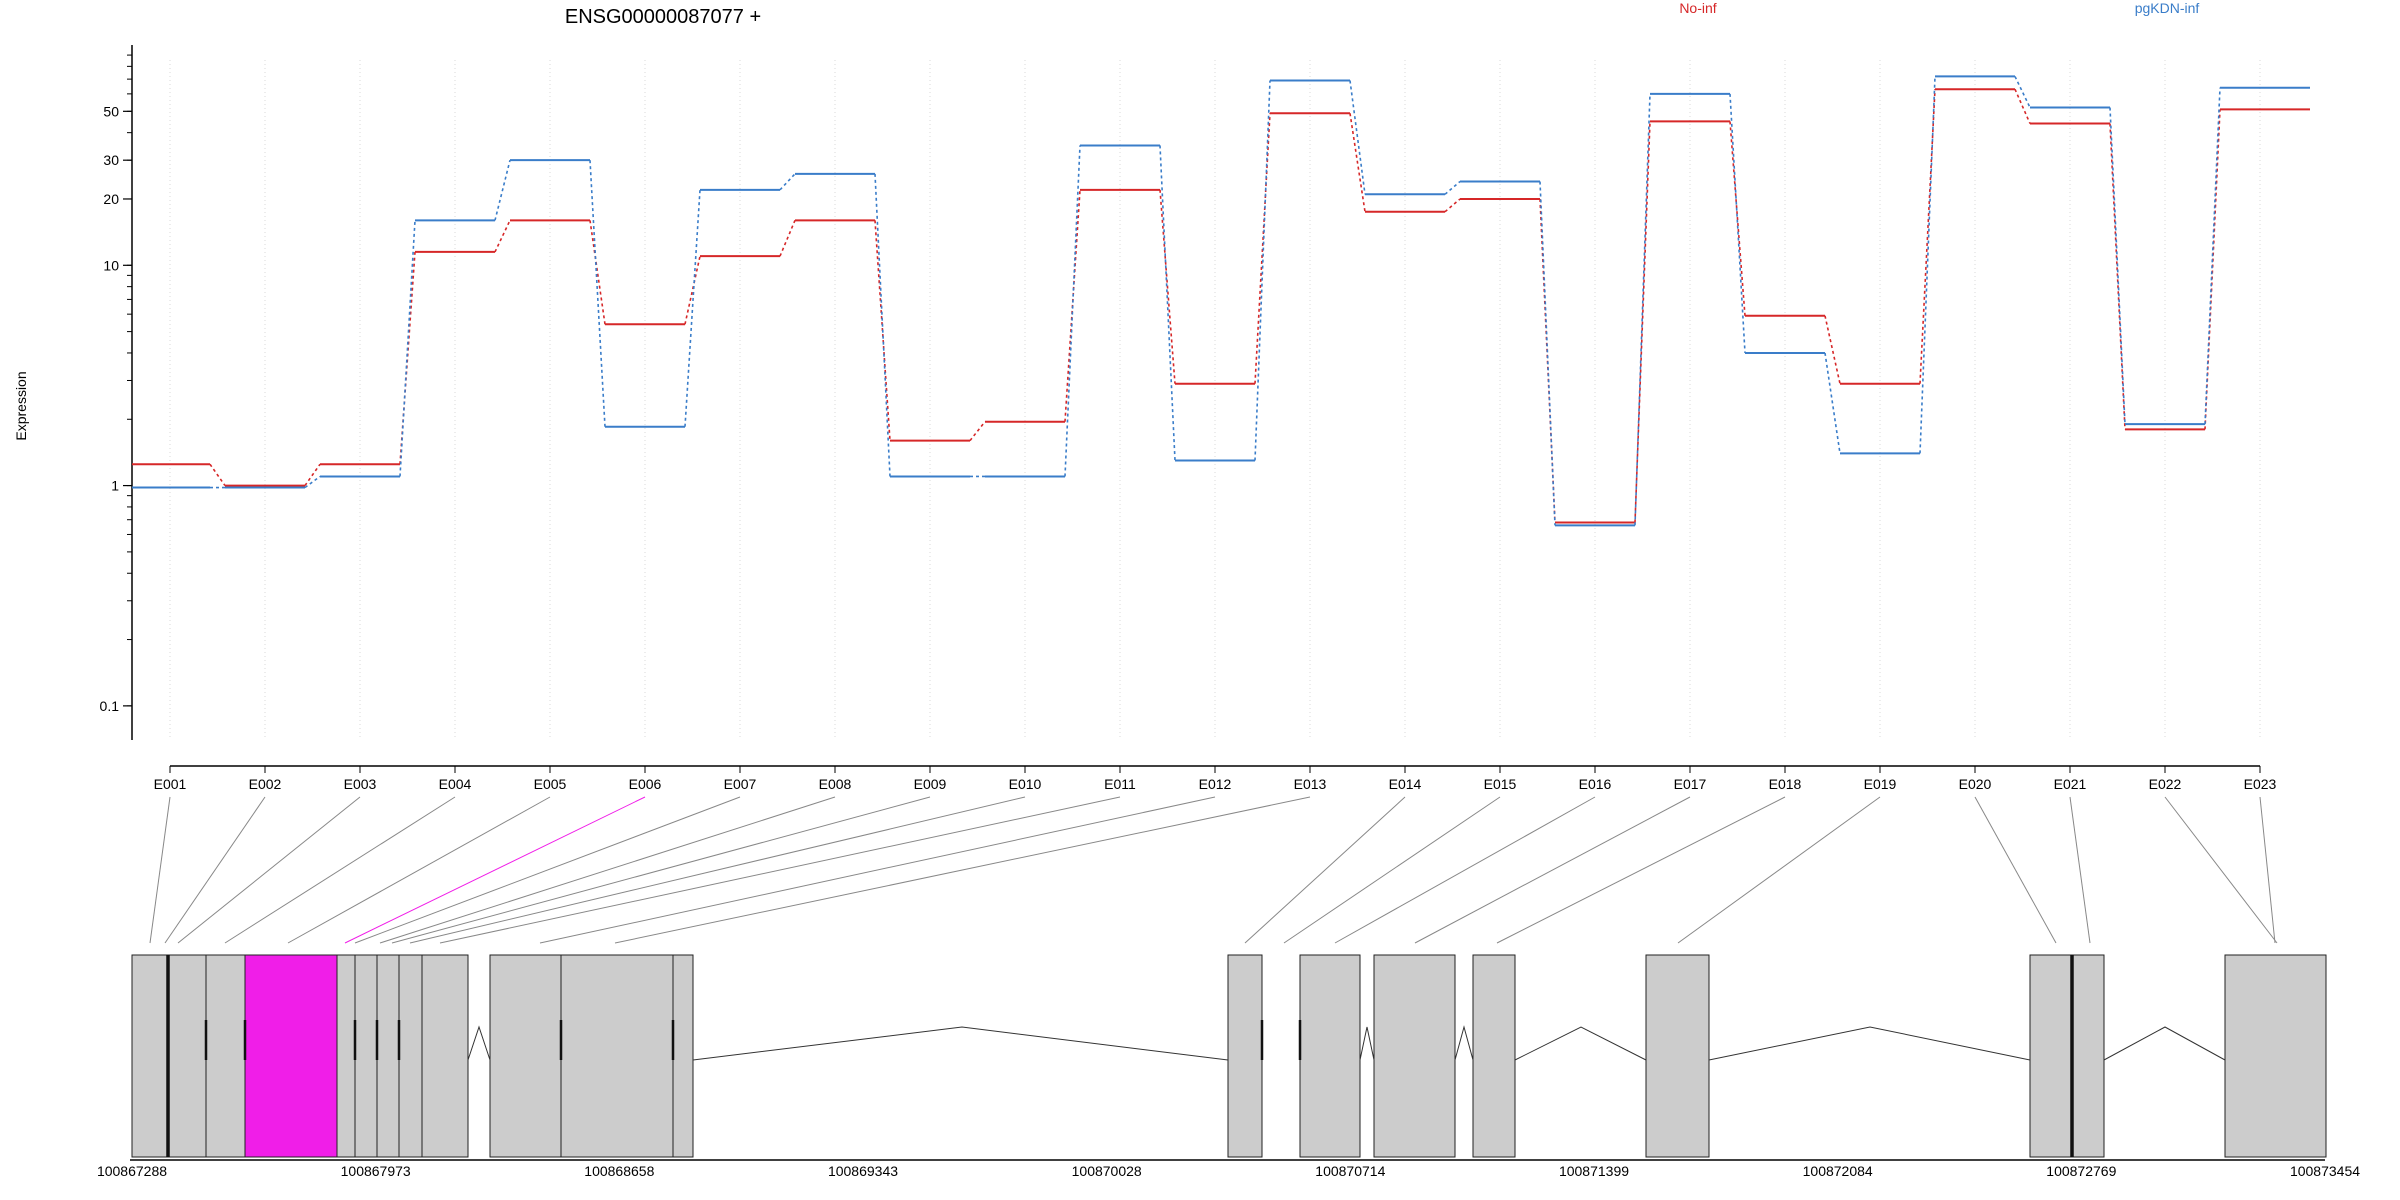 This screenshot has width=2400, height=1200. I want to click on y-axis: 0.1 1 10 20 30 50, so click(116, 392).